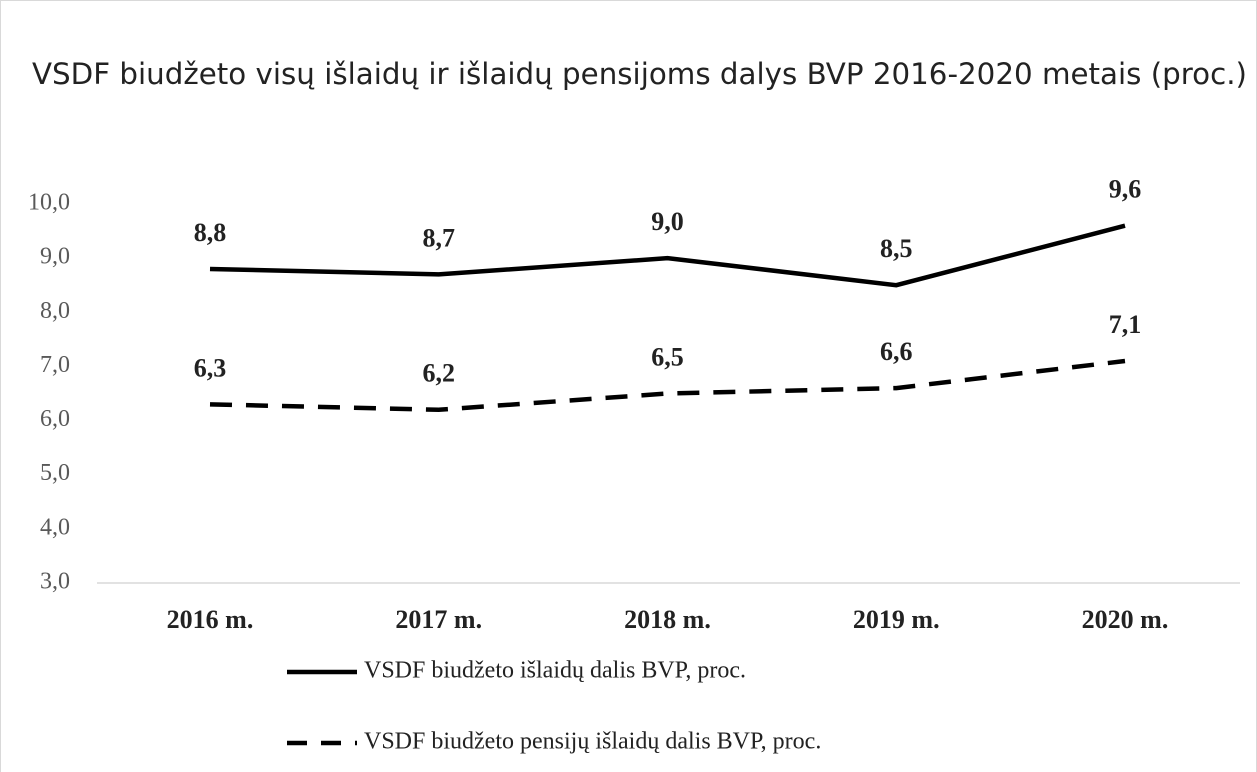  What do you see at coordinates (55, 527) in the screenshot?
I see `y-tick-label: 4,0` at bounding box center [55, 527].